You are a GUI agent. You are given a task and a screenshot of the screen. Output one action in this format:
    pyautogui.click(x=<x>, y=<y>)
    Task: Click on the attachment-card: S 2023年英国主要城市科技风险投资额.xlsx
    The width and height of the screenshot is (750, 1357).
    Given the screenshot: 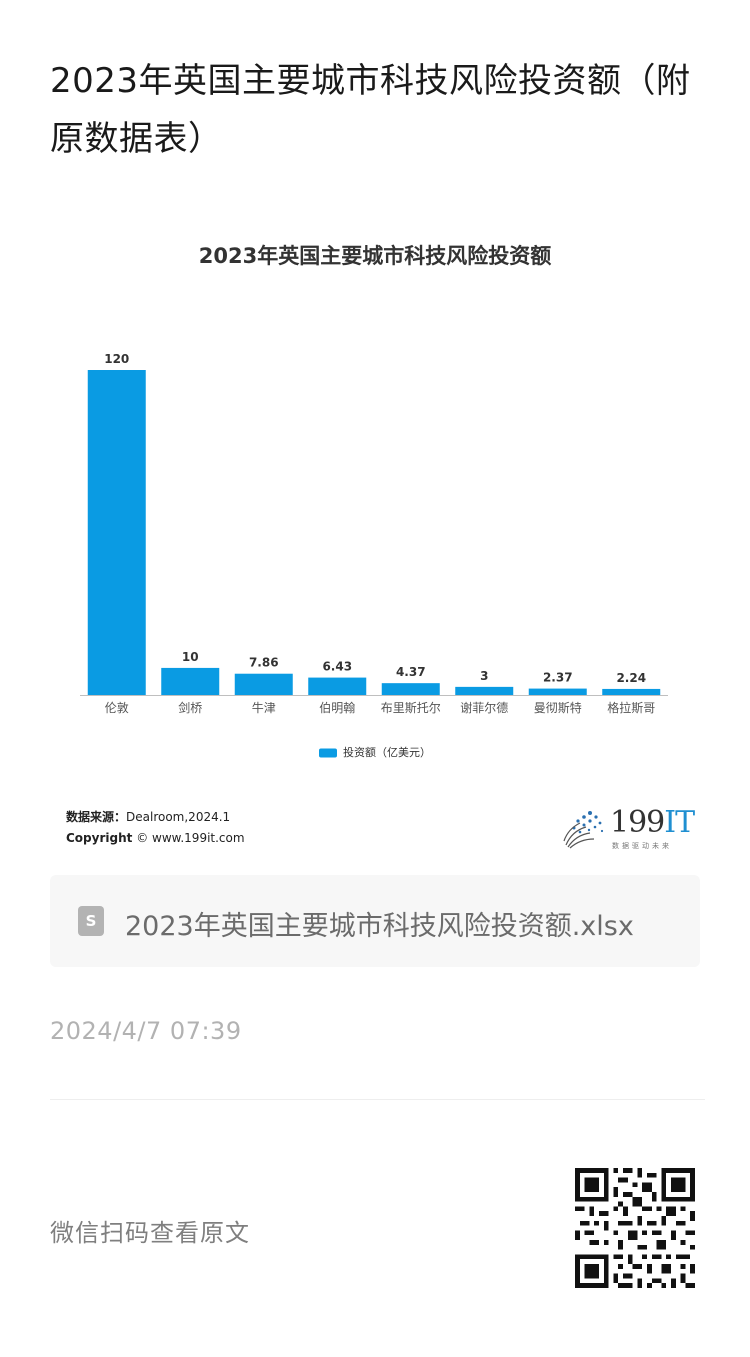 What is the action you would take?
    pyautogui.click(x=375, y=921)
    